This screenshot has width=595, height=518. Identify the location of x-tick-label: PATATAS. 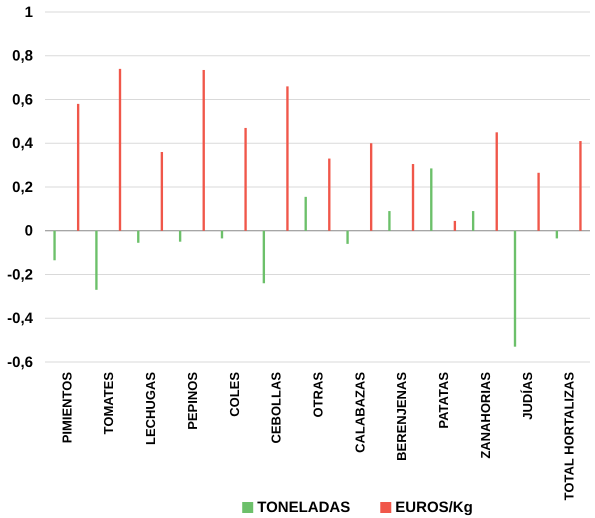
(444, 400).